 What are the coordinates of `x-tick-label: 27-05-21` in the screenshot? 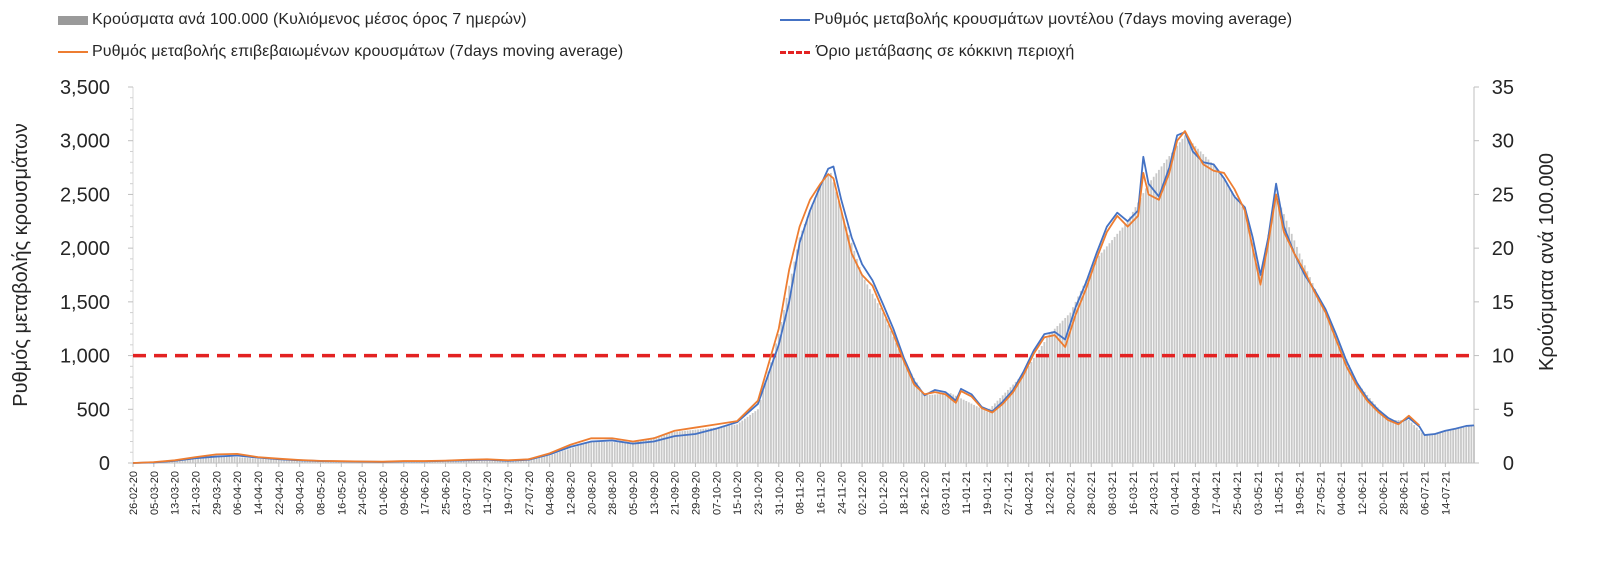 It's located at (1321, 493).